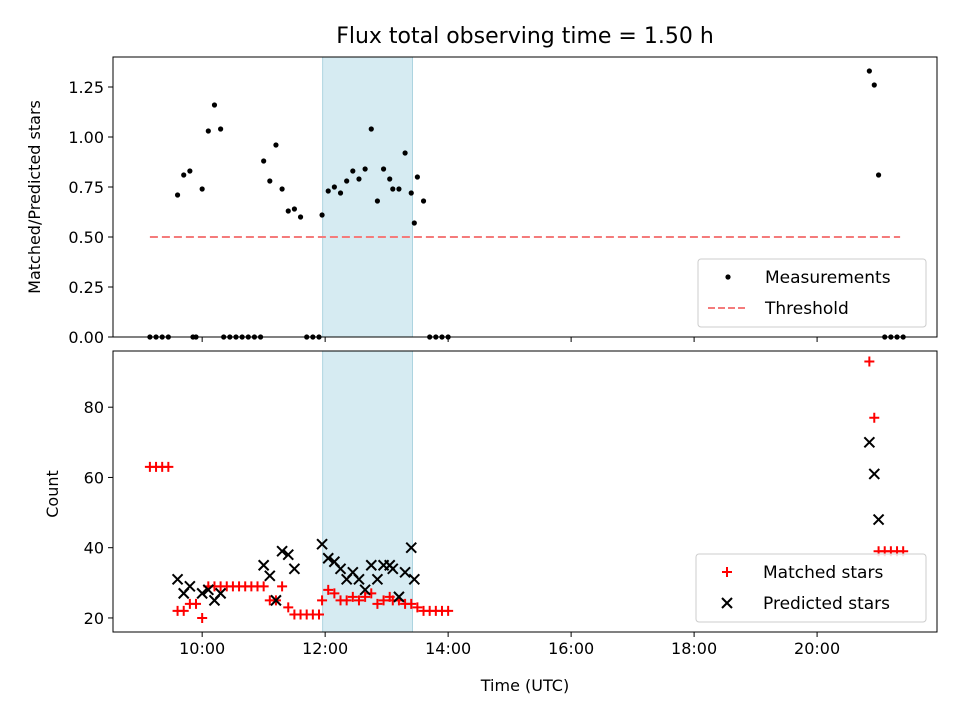 The image size is (960, 720). Describe the element at coordinates (94, 548) in the screenshot. I see `y-tick-label: 40` at that location.